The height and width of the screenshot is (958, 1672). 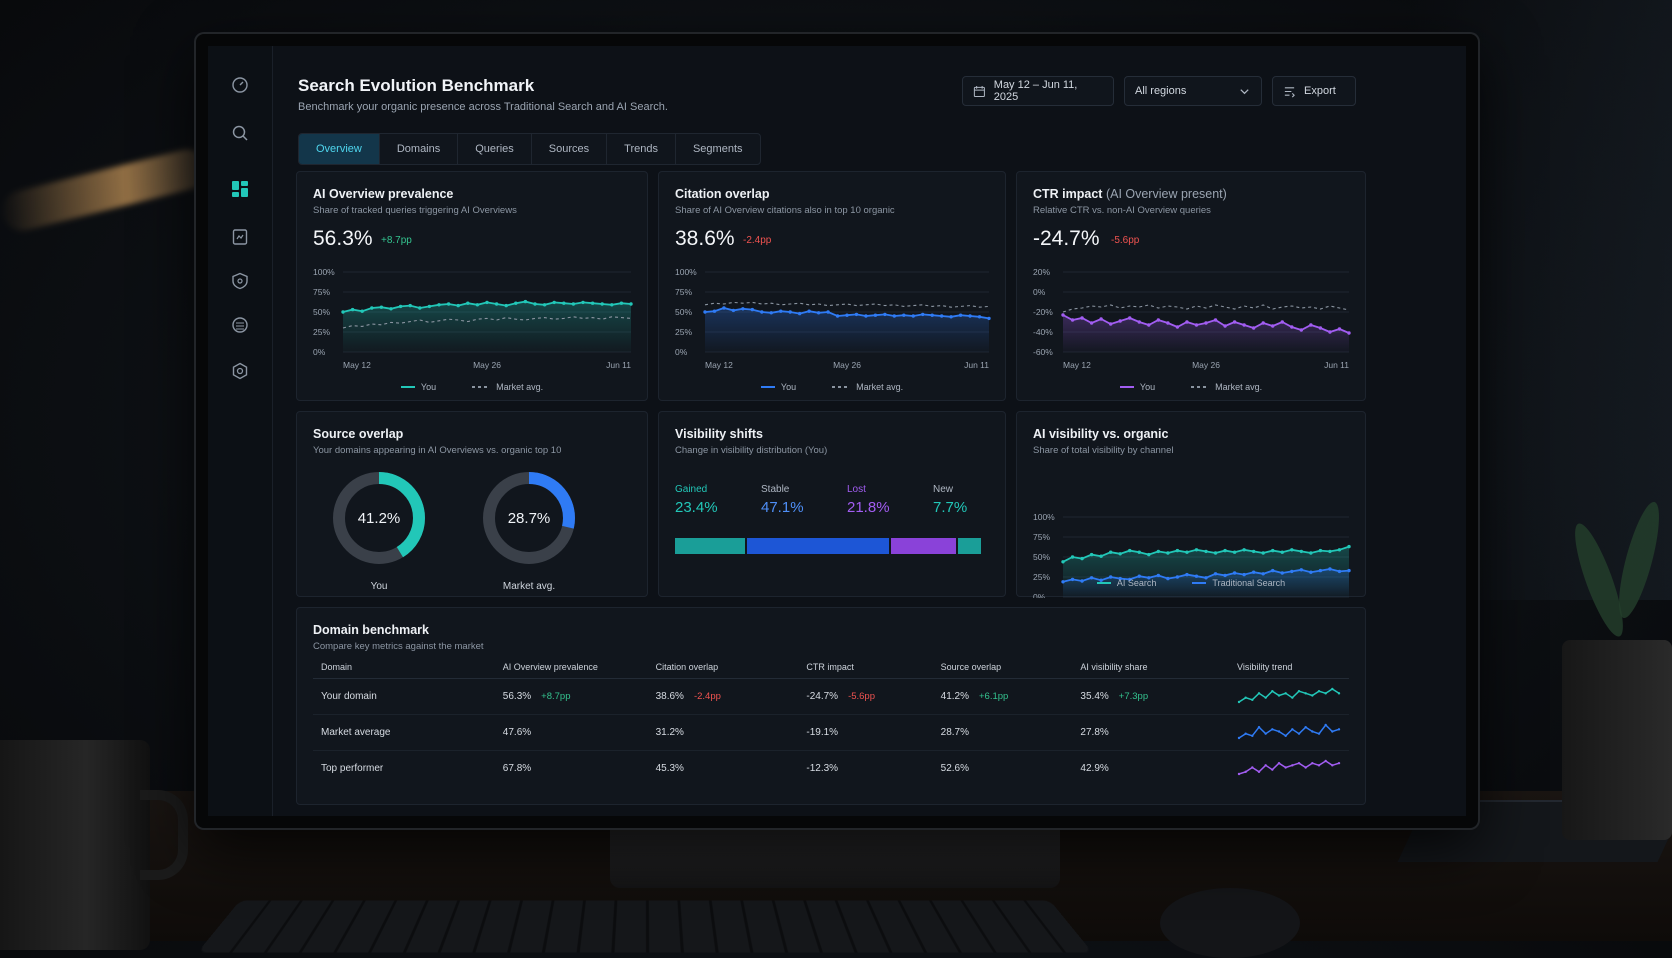 I want to click on column-header: AI visibility share, so click(x=1150, y=667).